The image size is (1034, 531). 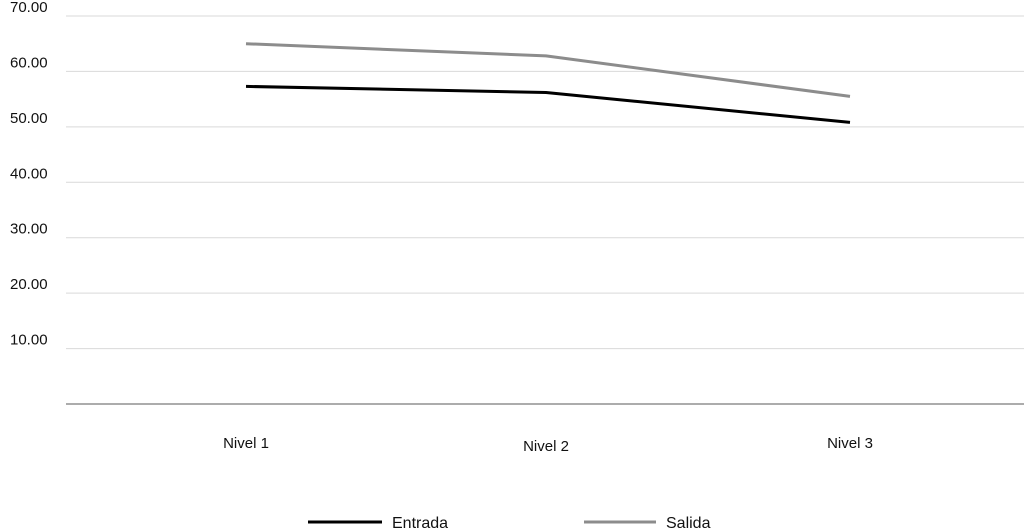 I want to click on series-lines, so click(x=548, y=83).